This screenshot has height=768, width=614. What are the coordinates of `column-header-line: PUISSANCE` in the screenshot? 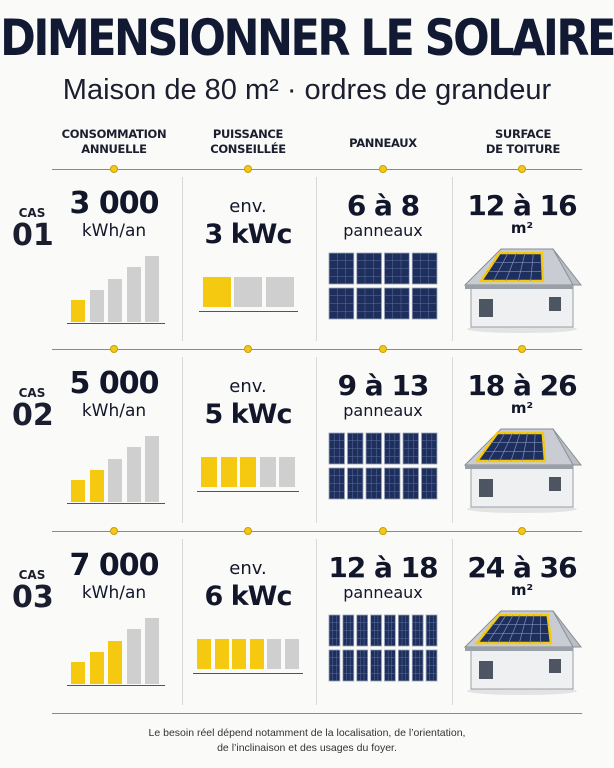 It's located at (248, 134).